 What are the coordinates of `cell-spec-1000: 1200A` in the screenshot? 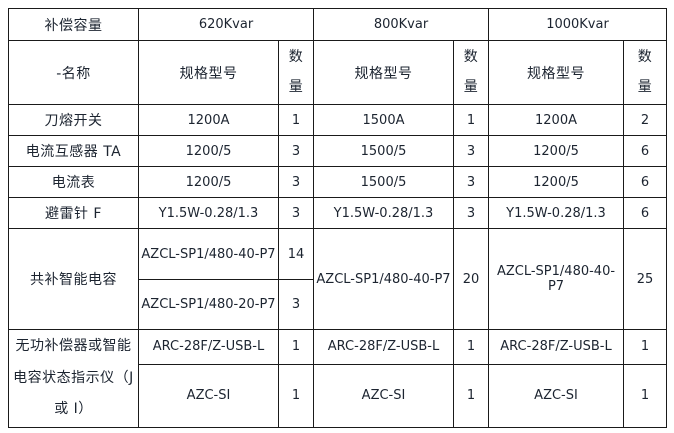 It's located at (556, 120).